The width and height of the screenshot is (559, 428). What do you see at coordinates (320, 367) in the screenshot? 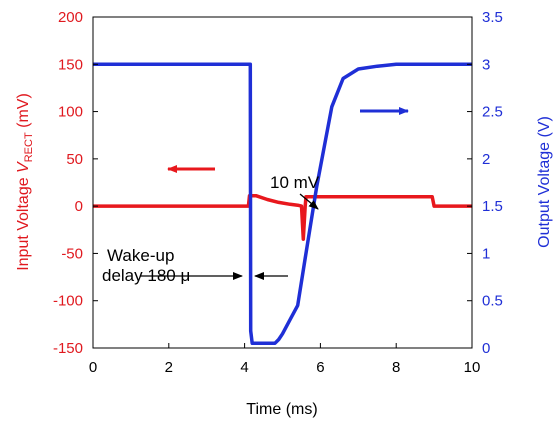
I see `x-tick-label: 6` at bounding box center [320, 367].